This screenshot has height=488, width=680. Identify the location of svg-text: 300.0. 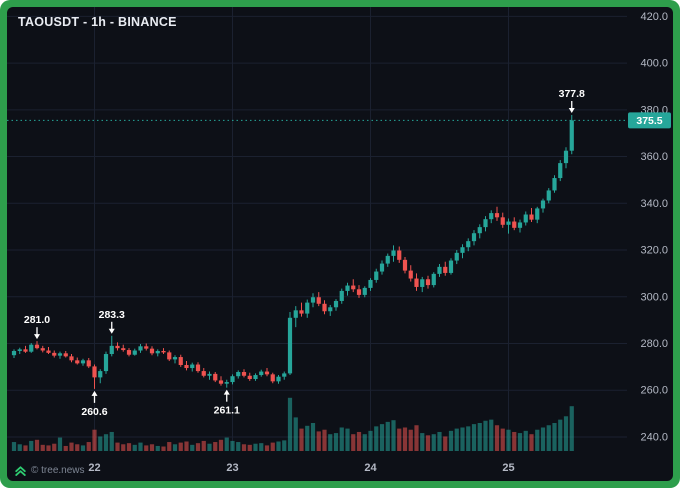
(654, 297).